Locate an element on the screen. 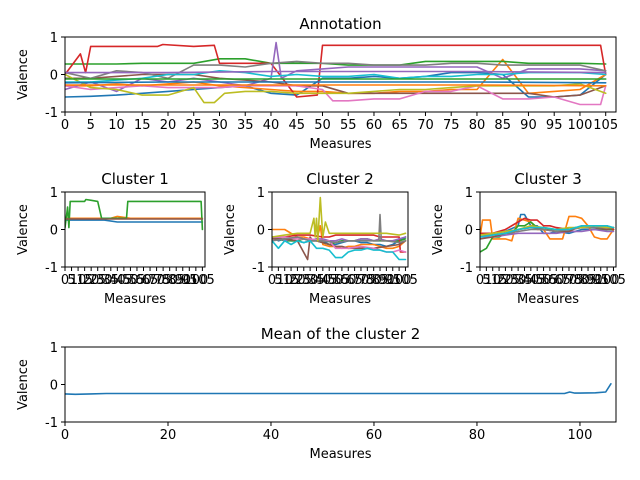 The height and width of the screenshot is (480, 640). x-tick-label: 90 is located at coordinates (386, 280).